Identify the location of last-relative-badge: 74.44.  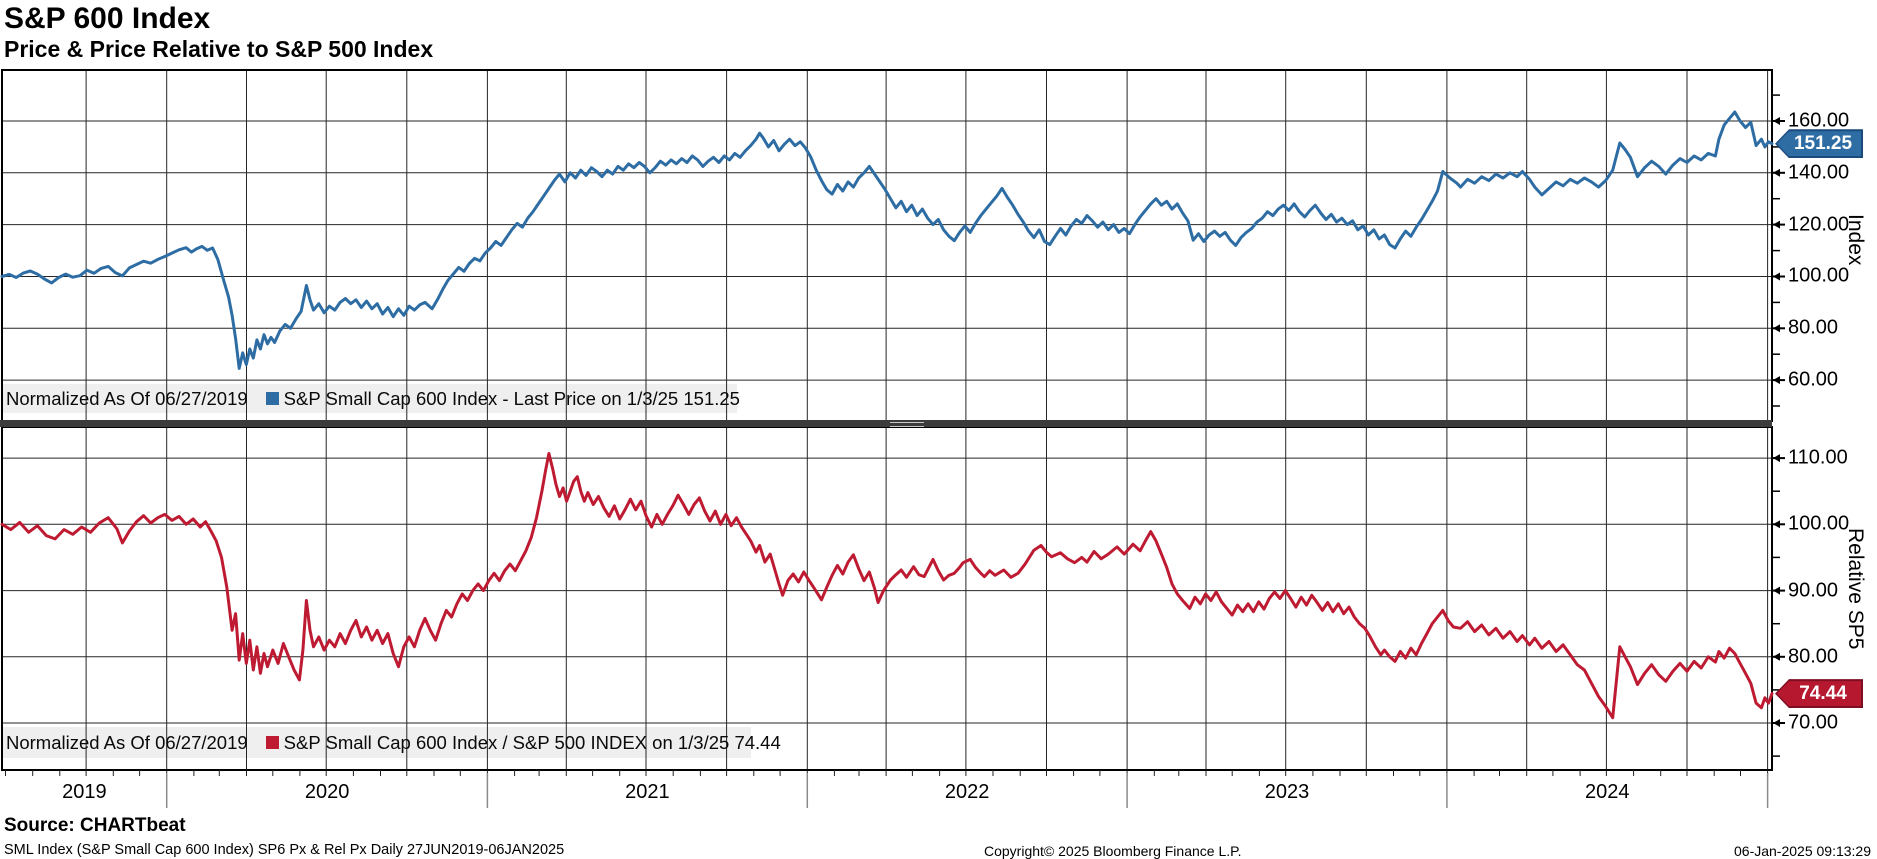
(1819, 694).